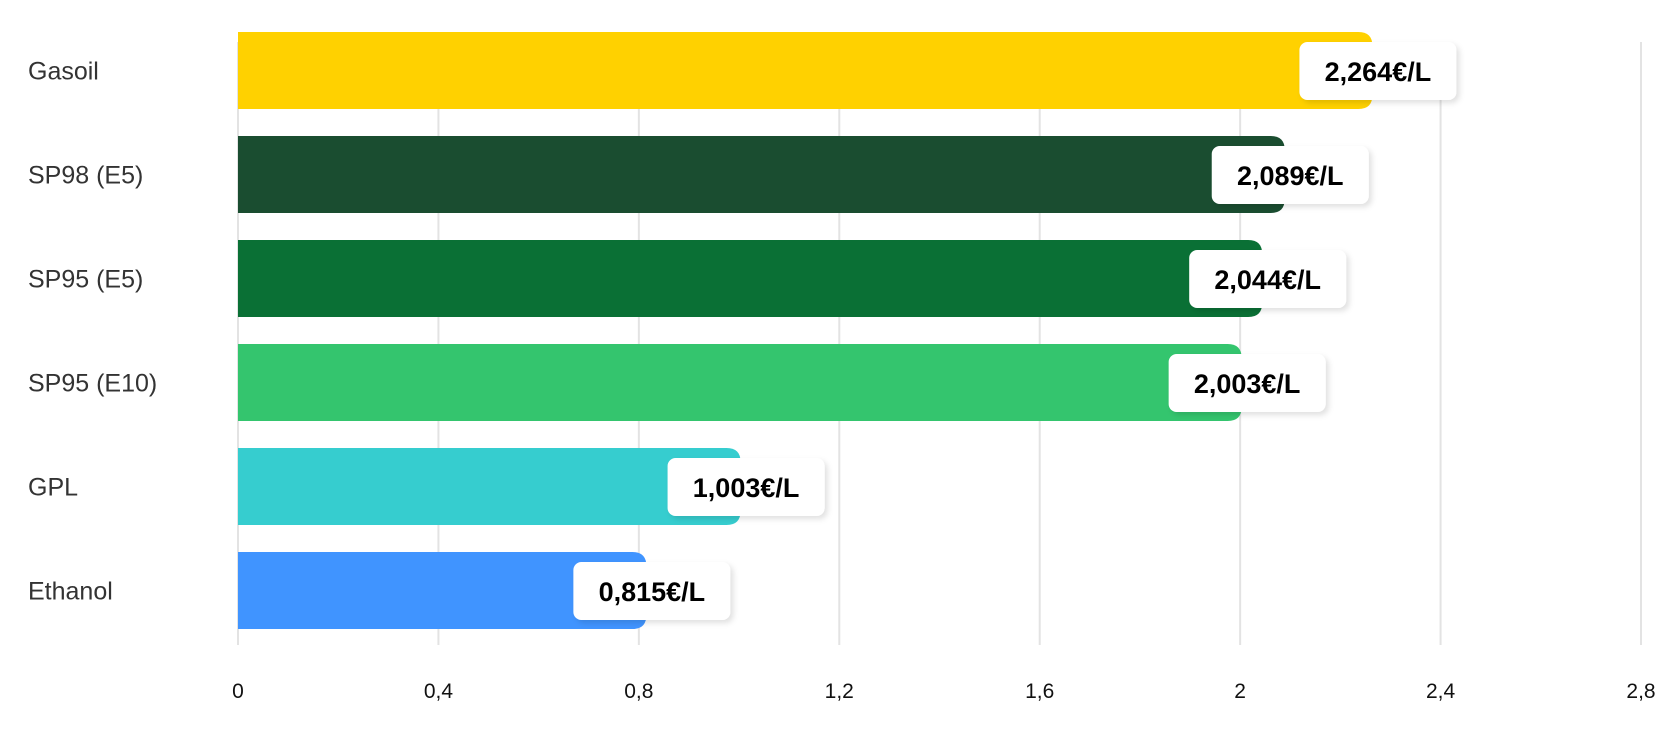  Describe the element at coordinates (85, 280) in the screenshot. I see `category-label: SP95 (E5)` at that location.